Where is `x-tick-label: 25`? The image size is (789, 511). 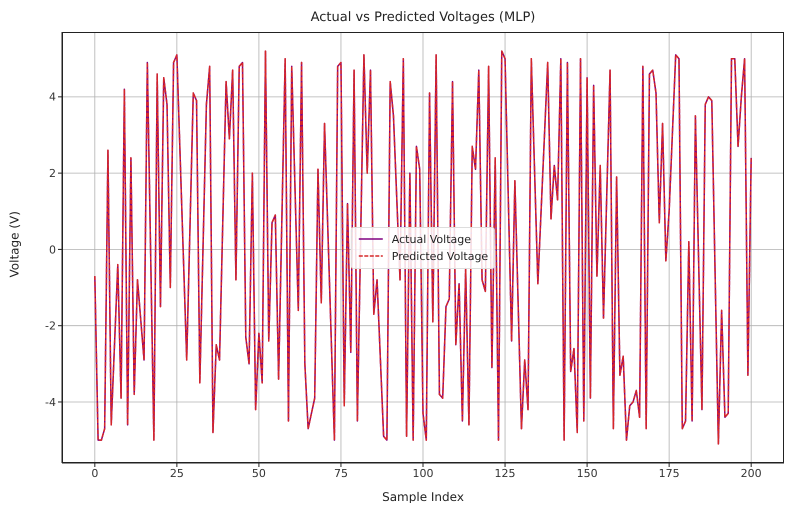 x-tick-label: 25 is located at coordinates (177, 473).